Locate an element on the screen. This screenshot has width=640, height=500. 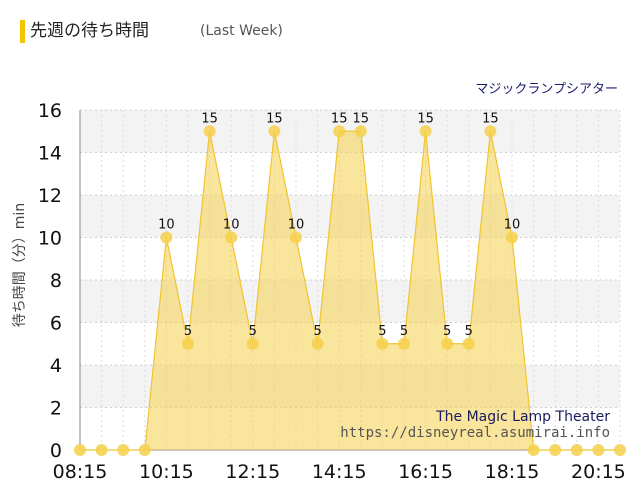
y-tick-label: 8 is located at coordinates (56, 281).